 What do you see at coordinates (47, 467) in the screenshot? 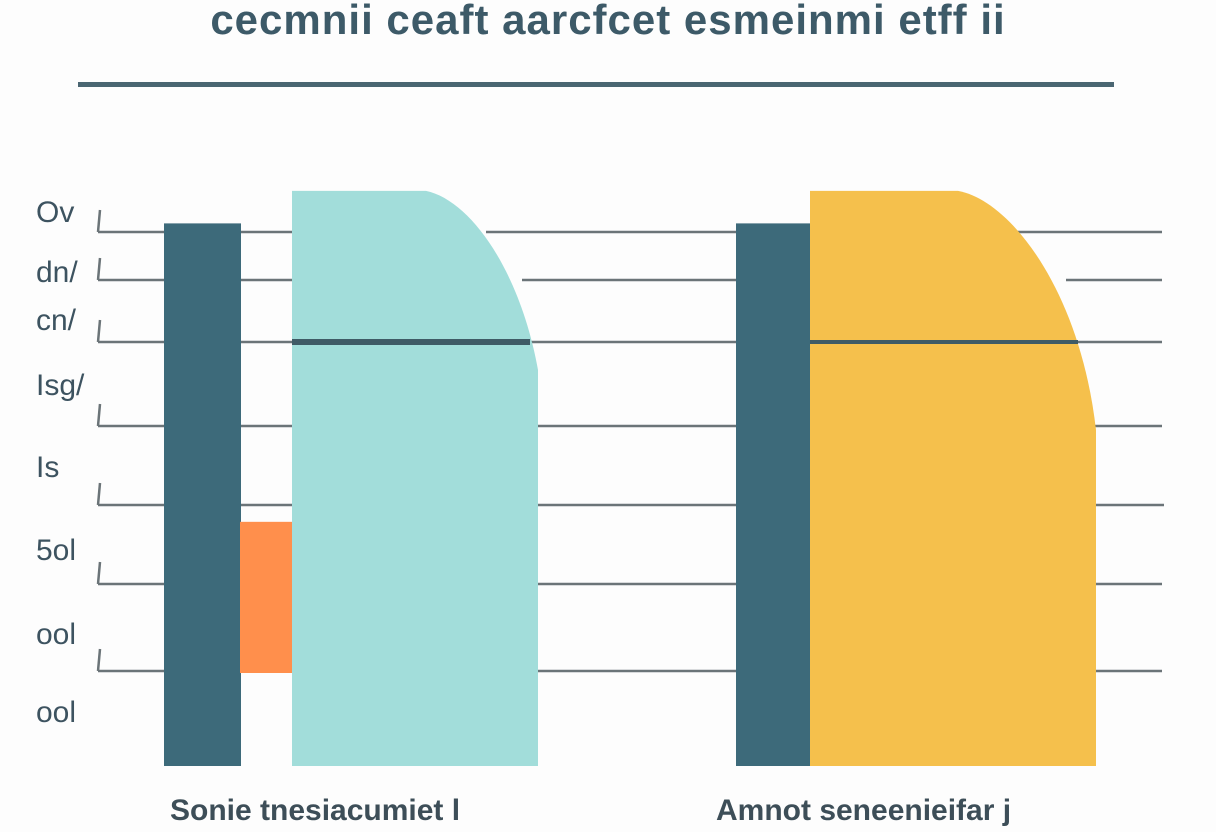
I see `y-tick-label: Is` at bounding box center [47, 467].